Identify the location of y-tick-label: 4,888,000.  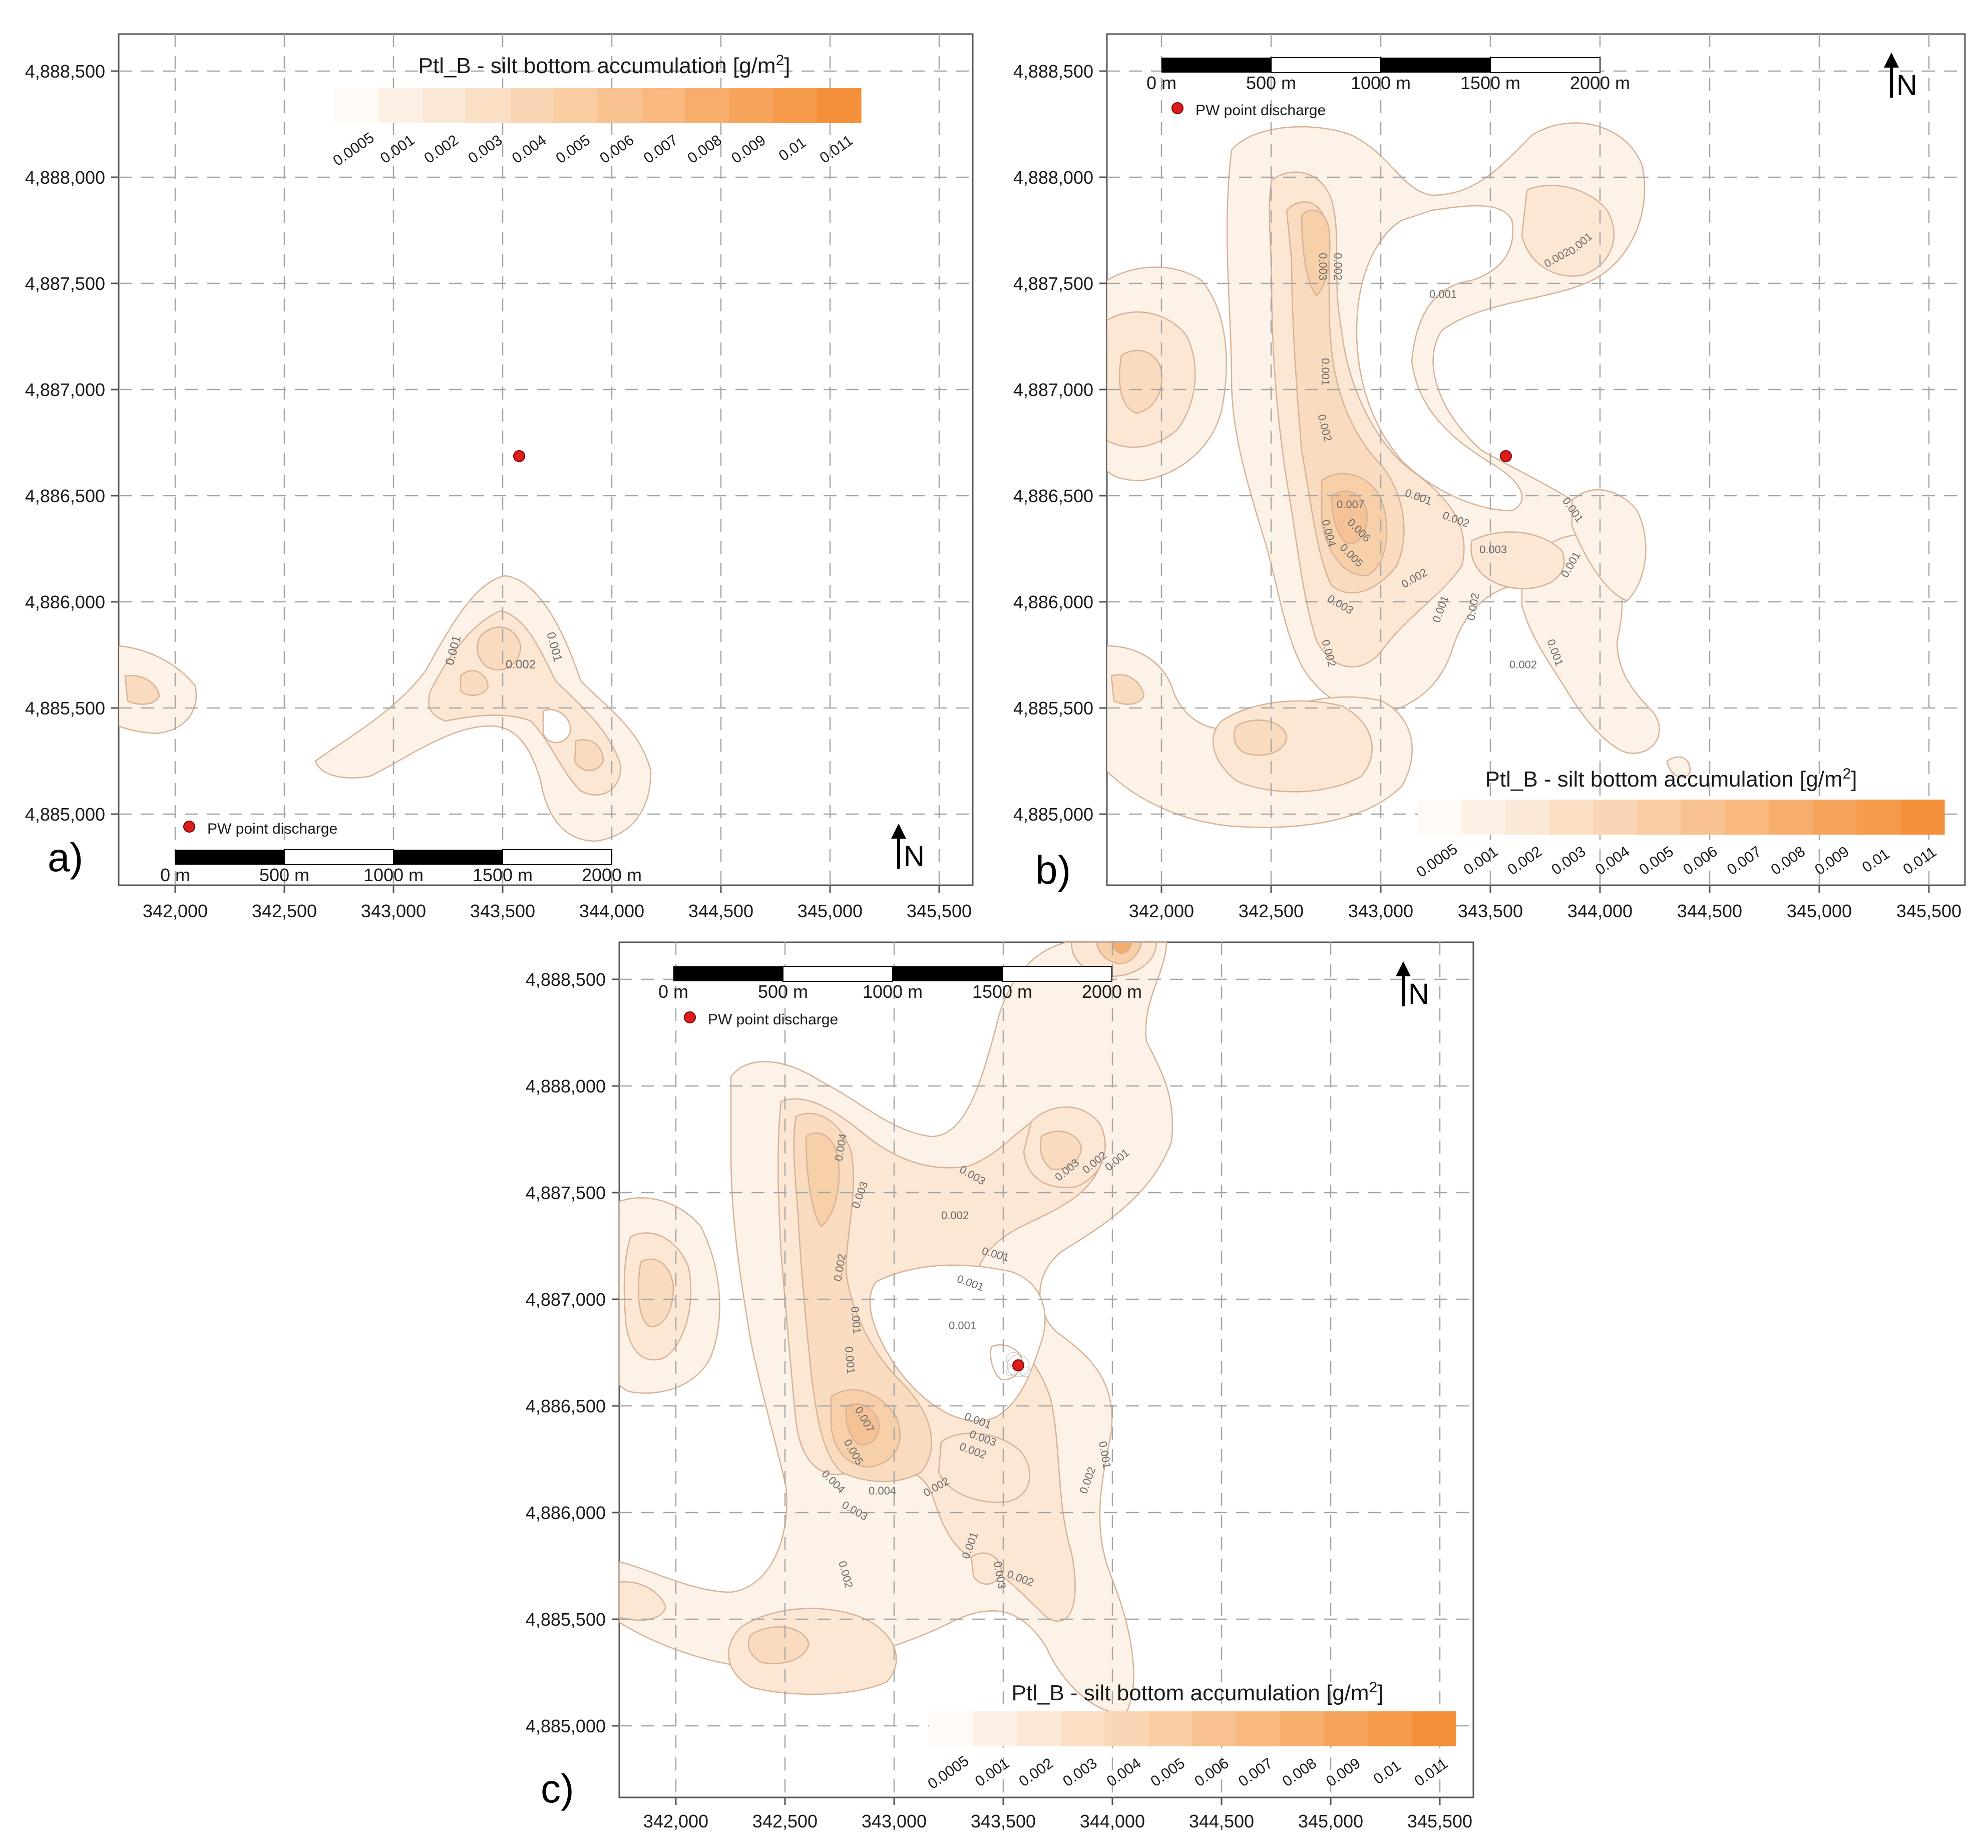
(65, 177).